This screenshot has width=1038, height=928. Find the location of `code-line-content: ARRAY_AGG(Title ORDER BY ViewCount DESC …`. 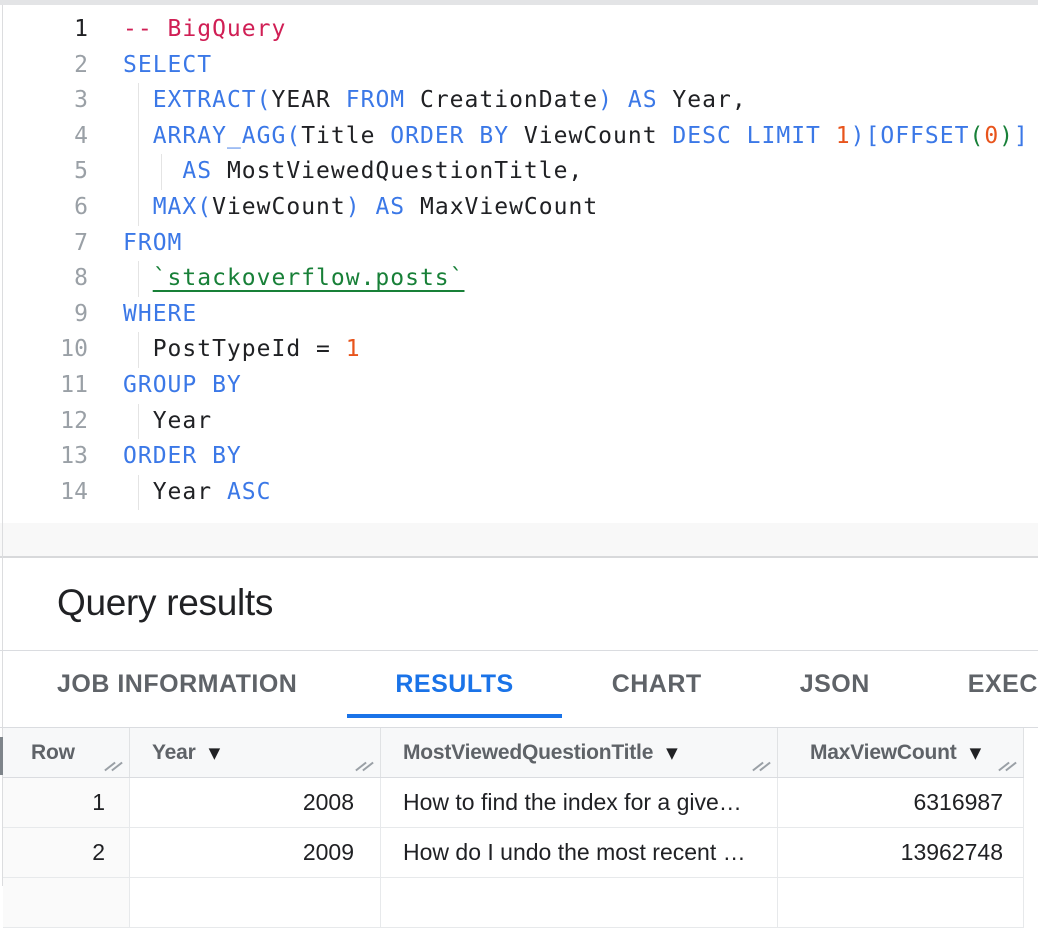

code-line-content: ARRAY_AGG(Title ORDER BY ViewCount DESC … is located at coordinates (576, 137).